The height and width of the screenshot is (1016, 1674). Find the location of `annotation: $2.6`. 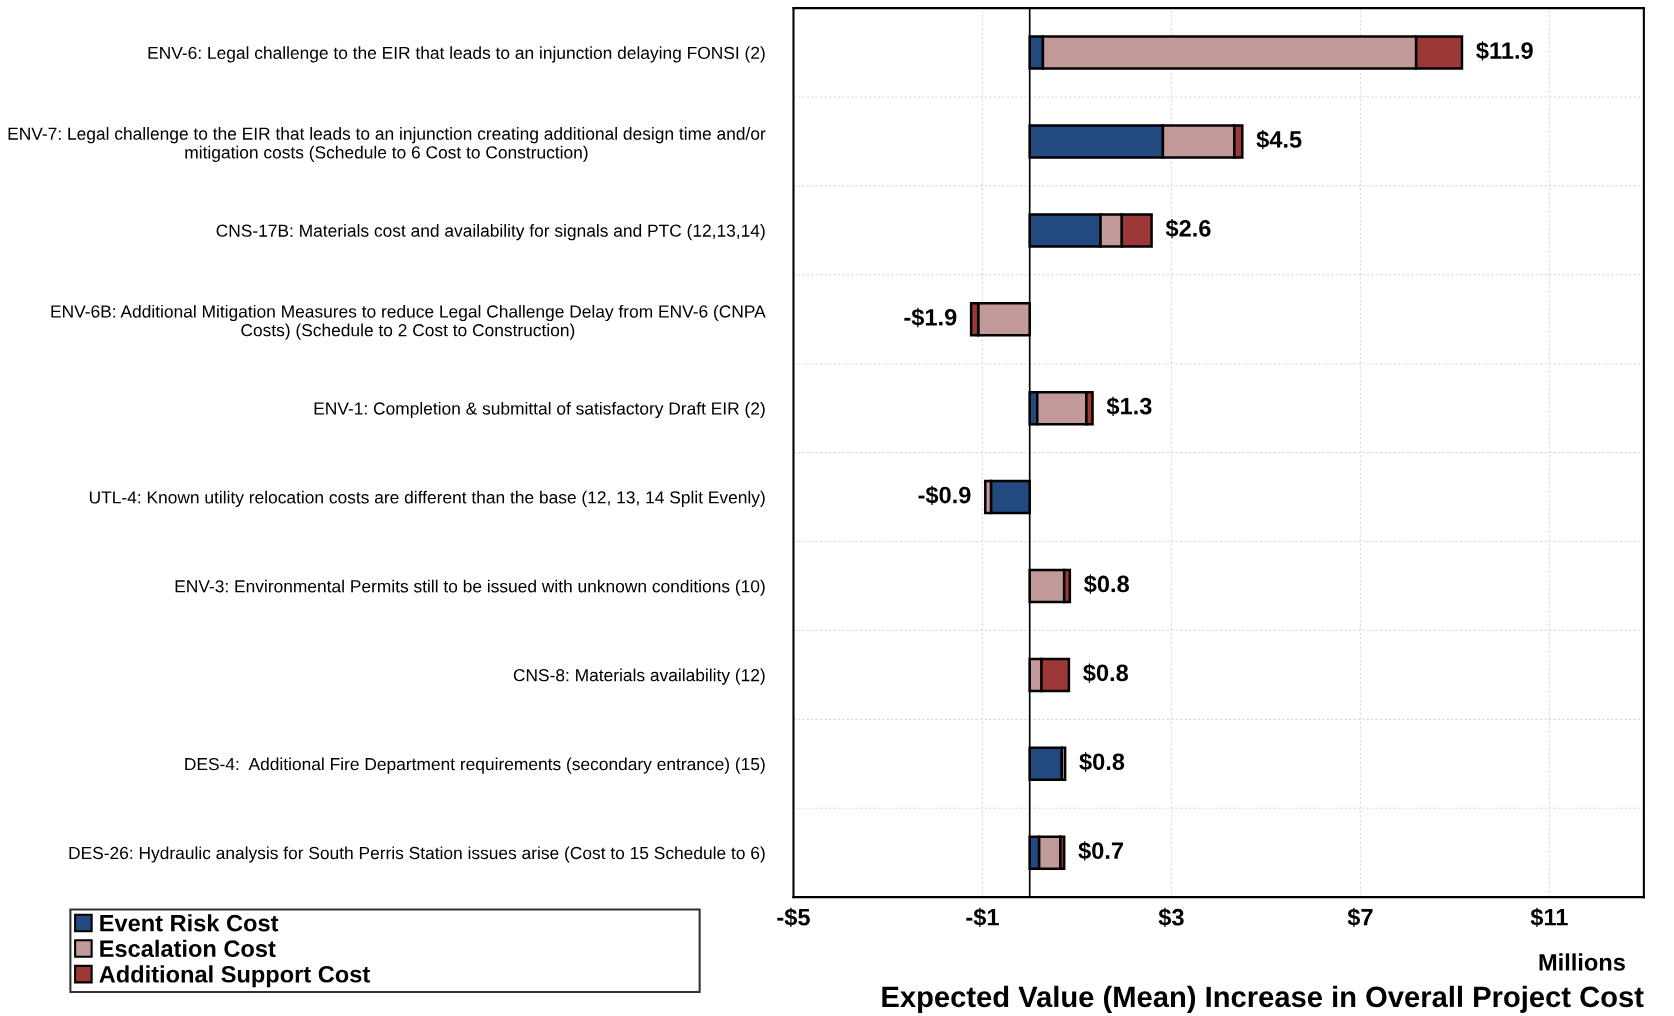

annotation: $2.6 is located at coordinates (1188, 228).